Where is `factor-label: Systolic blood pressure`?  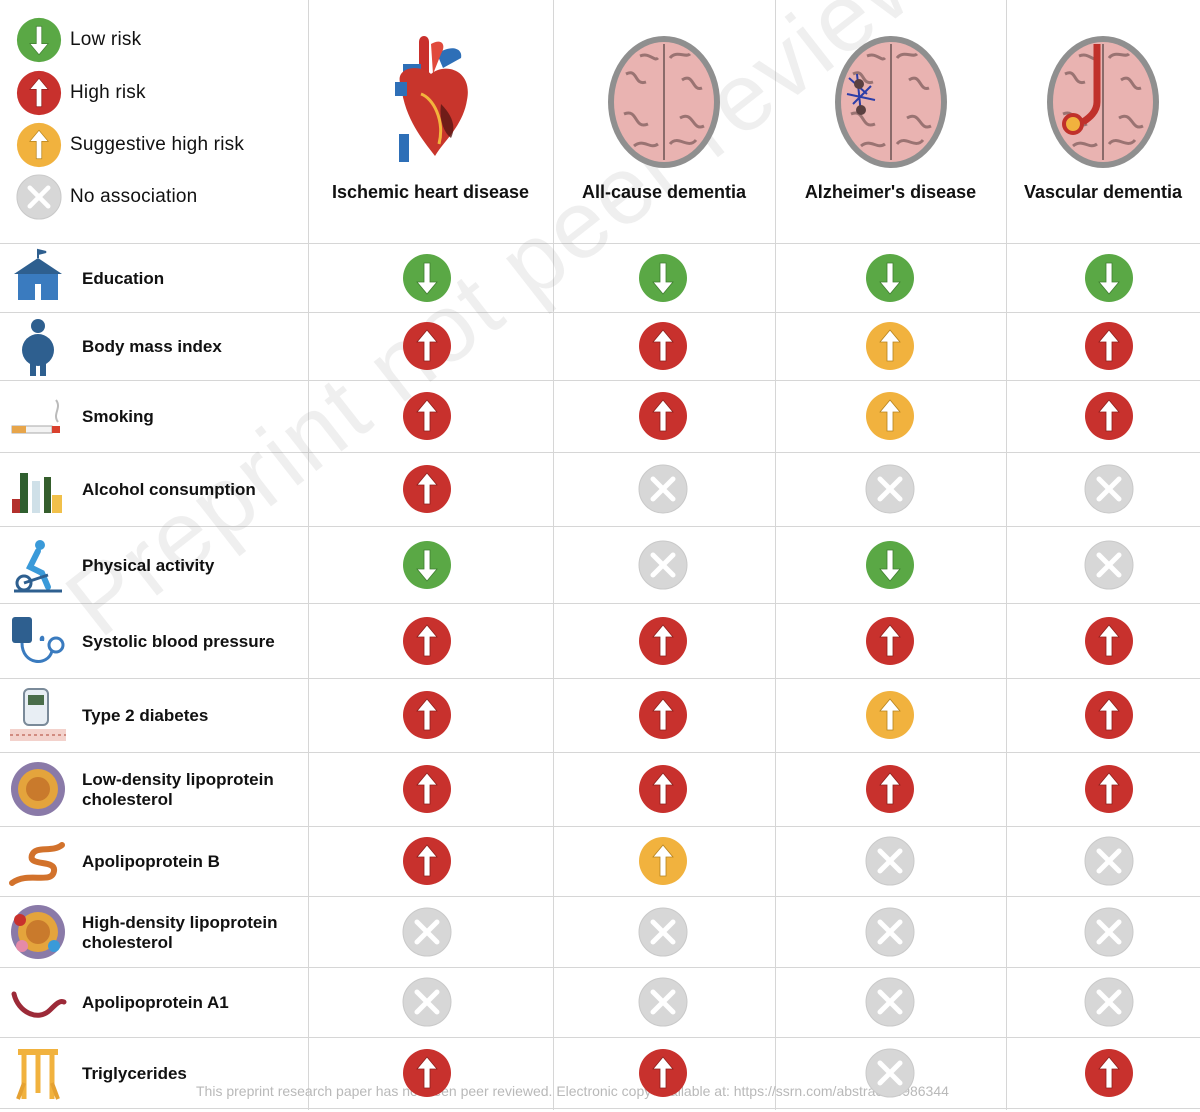 factor-label: Systolic blood pressure is located at coordinates (178, 641).